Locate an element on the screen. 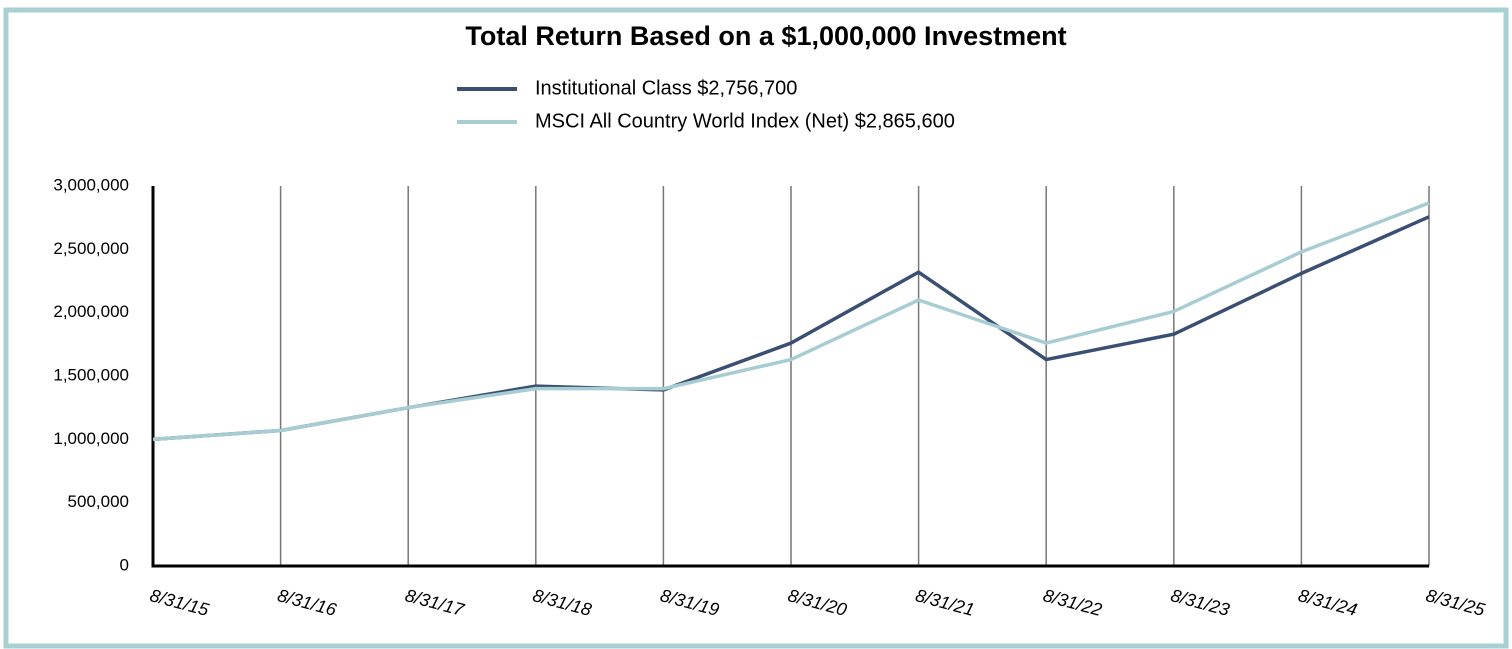 This screenshot has height=649, width=1512. y-tick-label: 2,000,000 is located at coordinates (91, 311).